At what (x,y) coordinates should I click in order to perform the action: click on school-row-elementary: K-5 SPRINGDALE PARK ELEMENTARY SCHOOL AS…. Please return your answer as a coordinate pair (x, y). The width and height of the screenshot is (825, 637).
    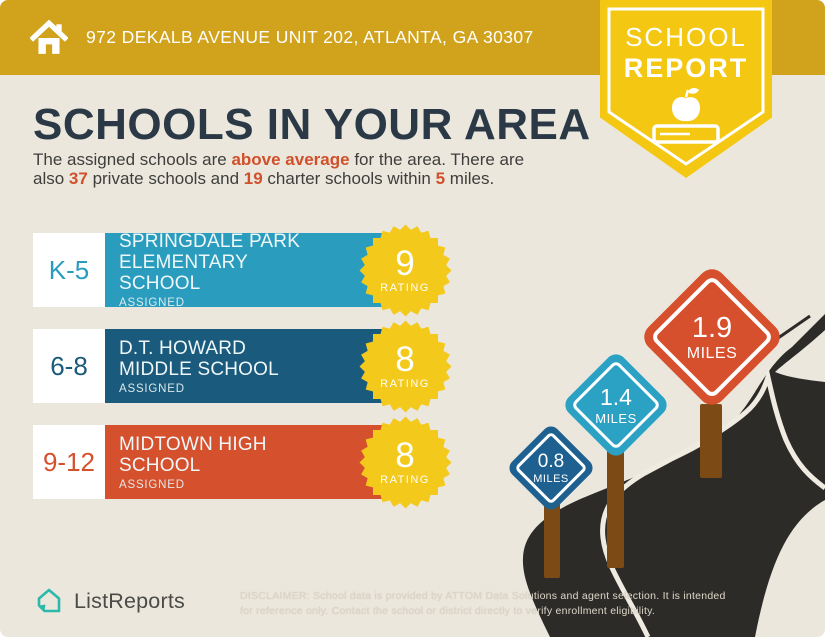
    Looking at the image, I should click on (268, 270).